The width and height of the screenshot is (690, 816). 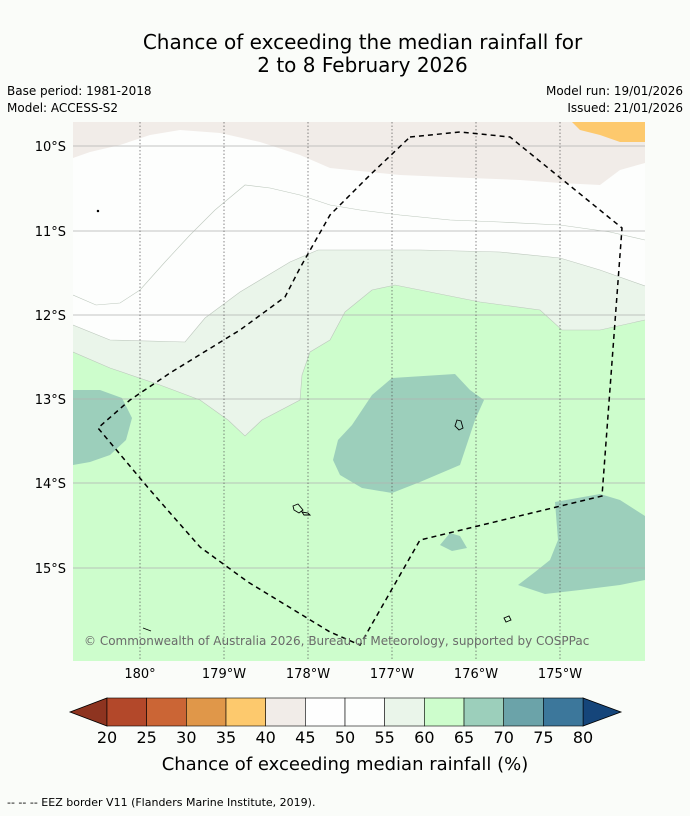 I want to click on lon-label: 178°W, so click(x=308, y=674).